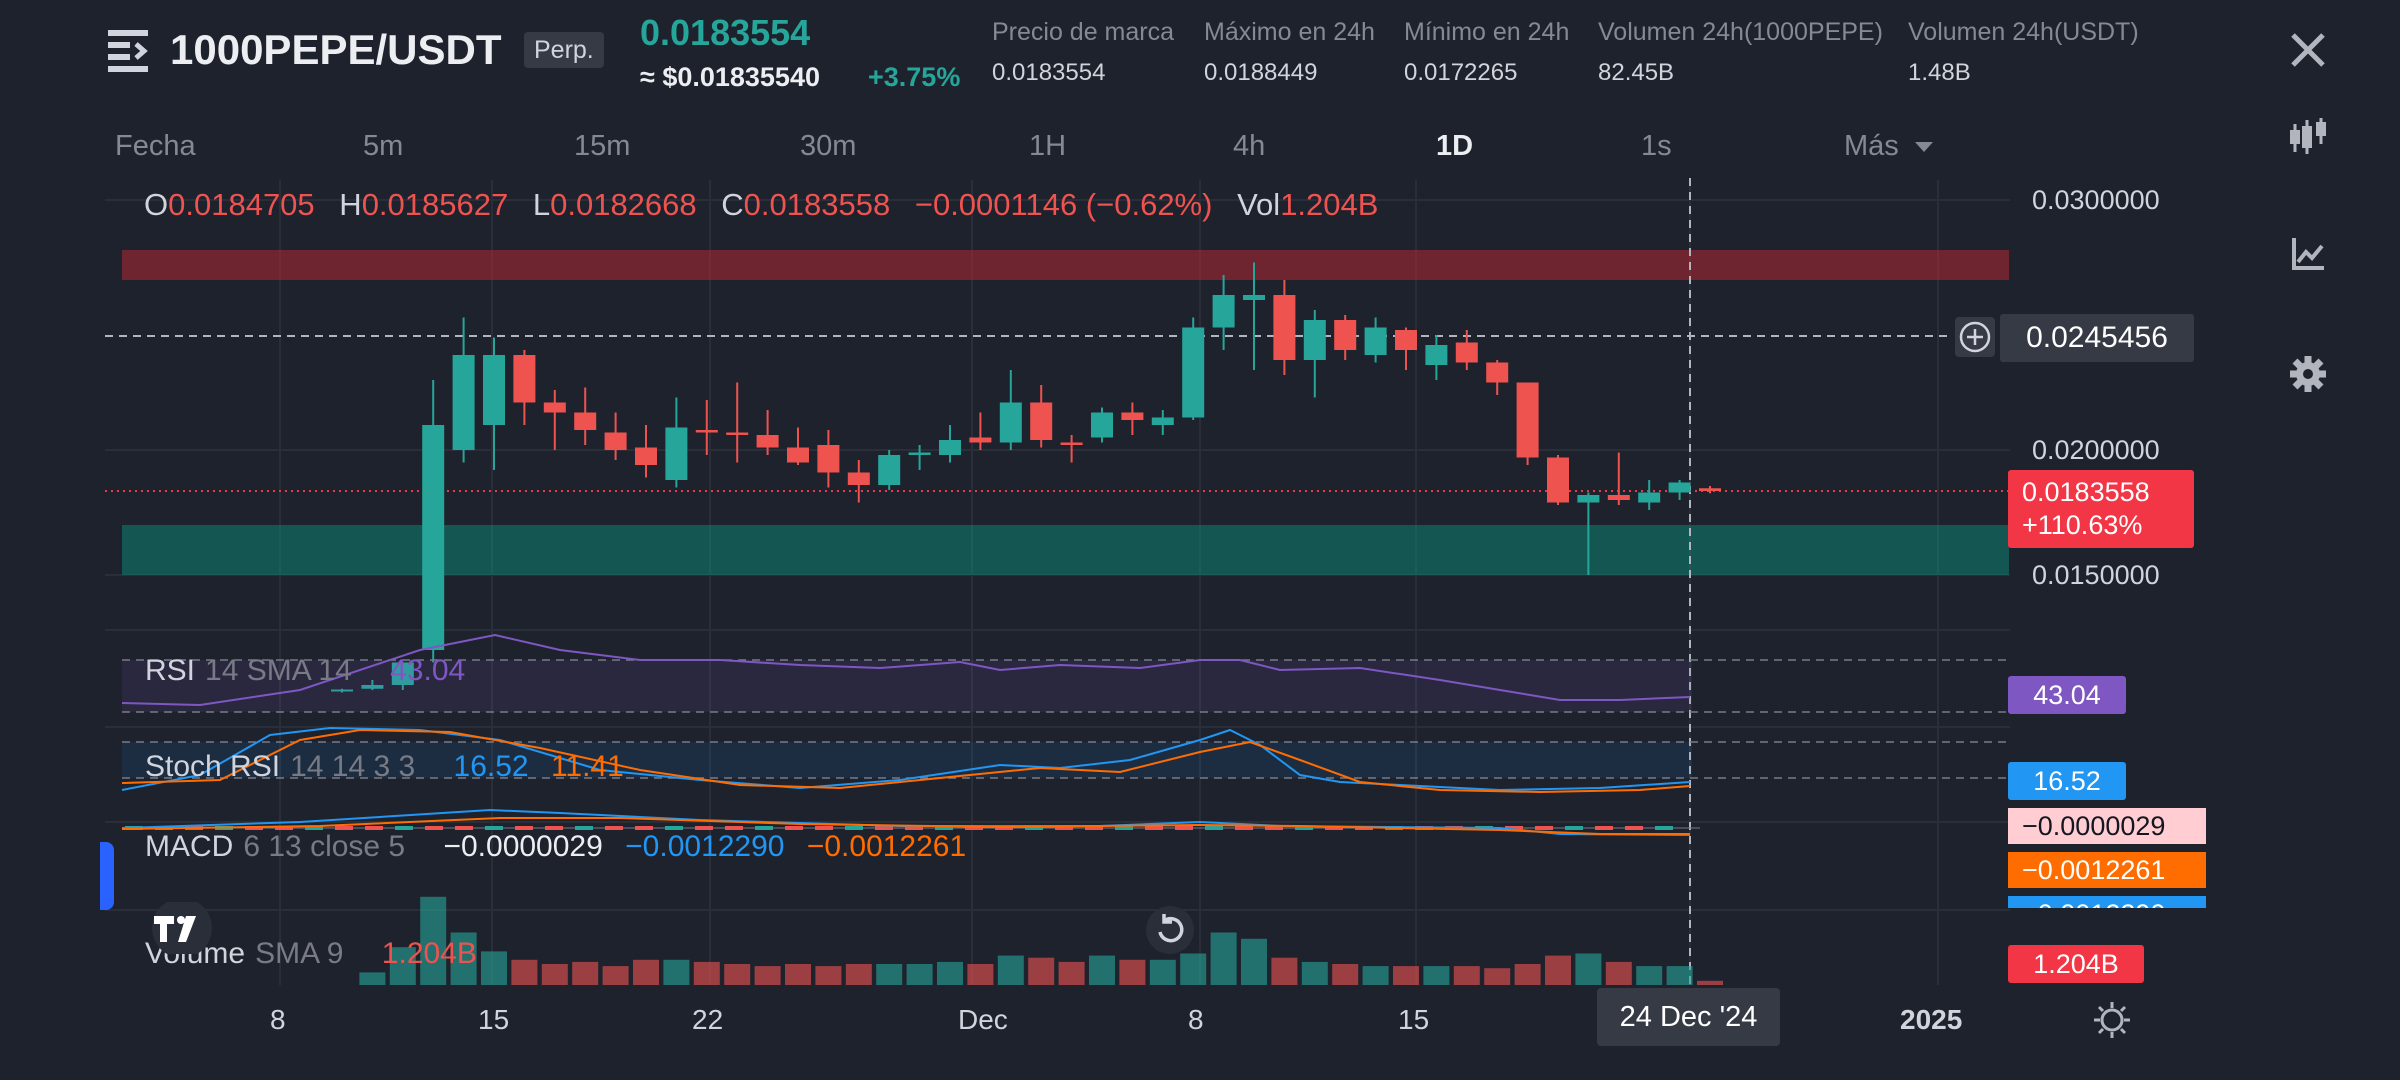 The height and width of the screenshot is (1080, 2400). What do you see at coordinates (2308, 50) in the screenshot?
I see `close-icon` at bounding box center [2308, 50].